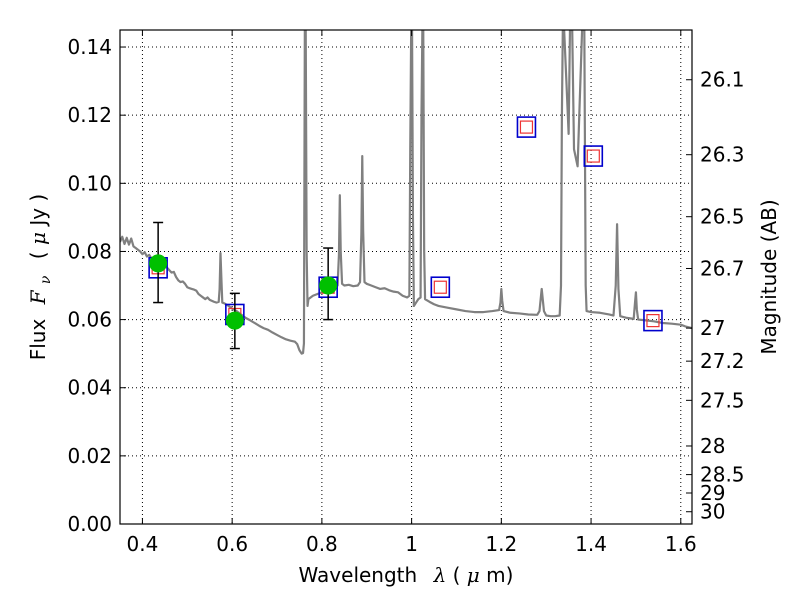 This screenshot has height=600, width=800. I want to click on y2-tick-label: 29, so click(712, 493).